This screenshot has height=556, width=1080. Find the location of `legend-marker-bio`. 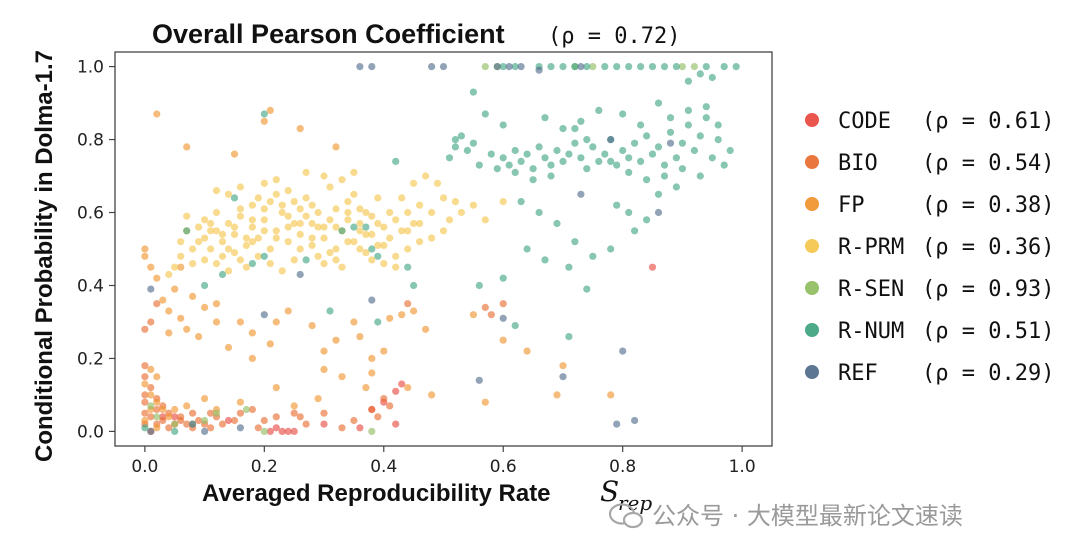

legend-marker-bio is located at coordinates (812, 162).